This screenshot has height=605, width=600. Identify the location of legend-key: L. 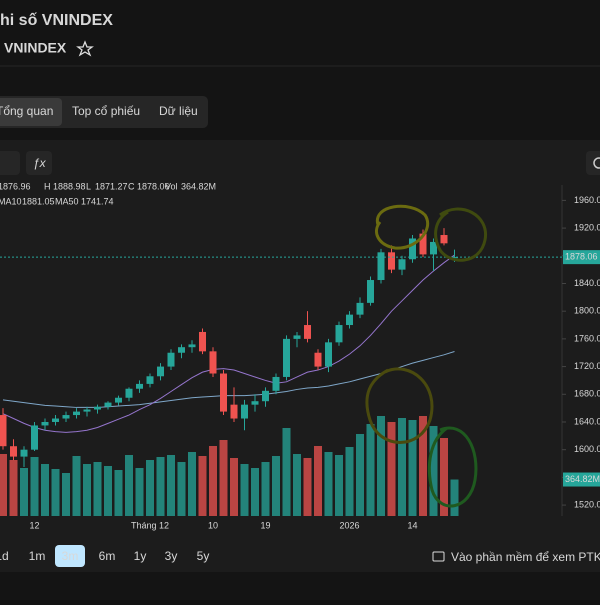
(88, 186).